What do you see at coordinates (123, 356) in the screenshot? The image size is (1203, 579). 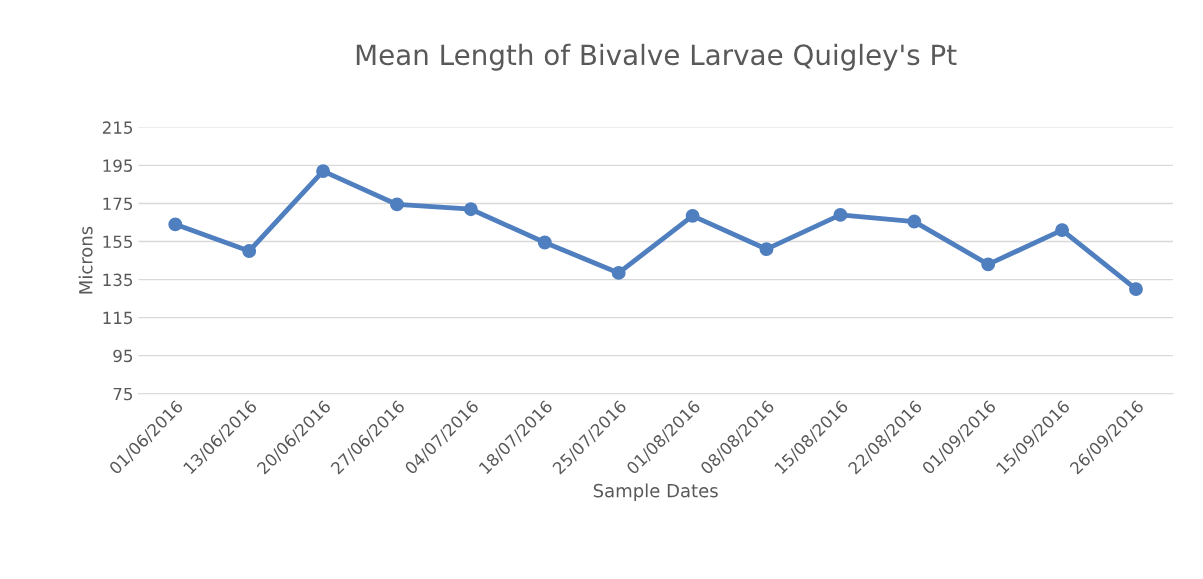 I see `y-tick-label: 95` at bounding box center [123, 356].